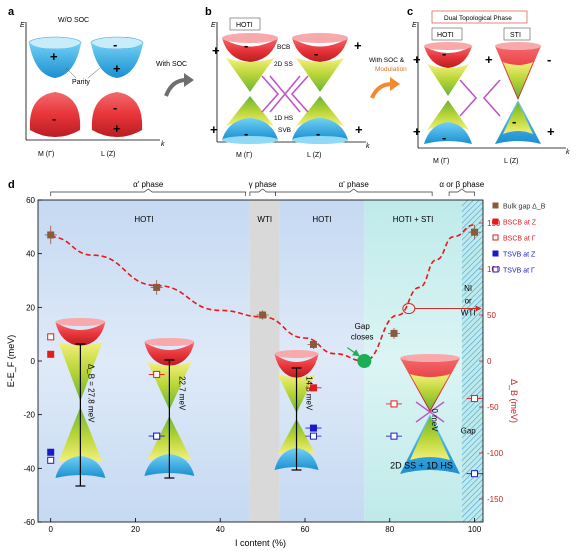 The width and height of the screenshot is (580, 552). Describe the element at coordinates (469, 430) in the screenshot. I see `gap-label: Gap` at that location.